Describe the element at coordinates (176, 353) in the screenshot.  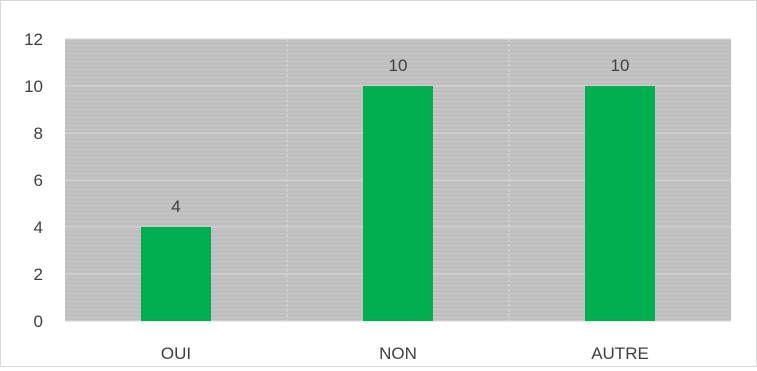
I see `x-tick-label: OUI` at that location.